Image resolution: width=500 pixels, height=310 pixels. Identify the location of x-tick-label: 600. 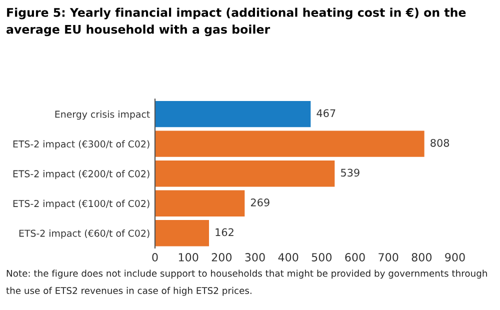
(355, 257).